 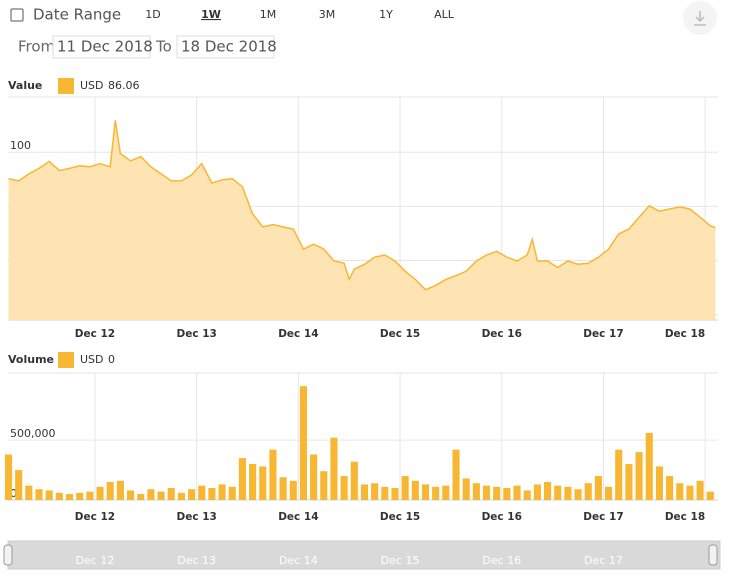 What do you see at coordinates (124, 85) in the screenshot?
I see `legend-value: 86.06` at bounding box center [124, 85].